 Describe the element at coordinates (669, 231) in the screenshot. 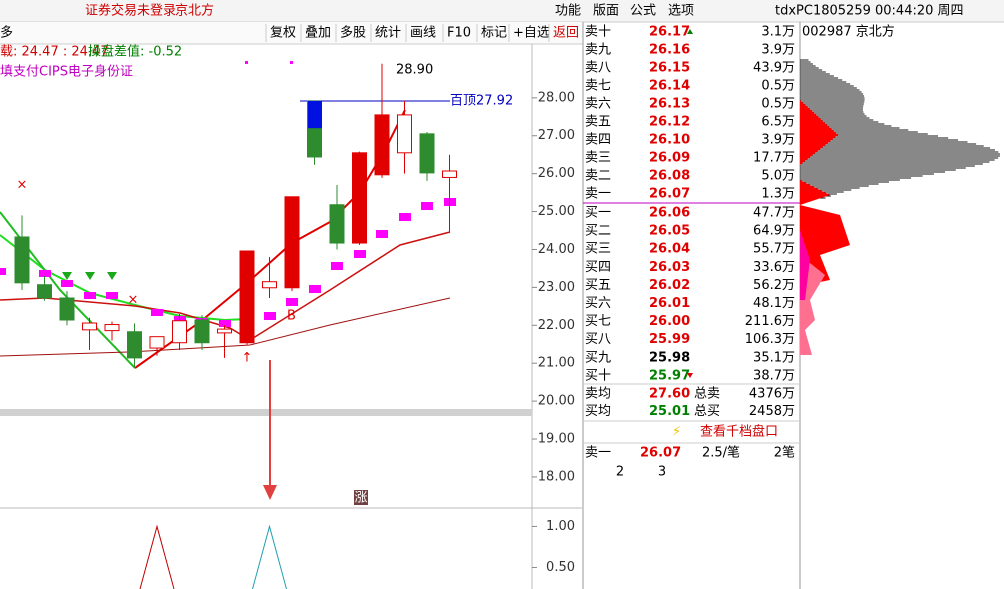

I see `book-price: 26.05` at that location.